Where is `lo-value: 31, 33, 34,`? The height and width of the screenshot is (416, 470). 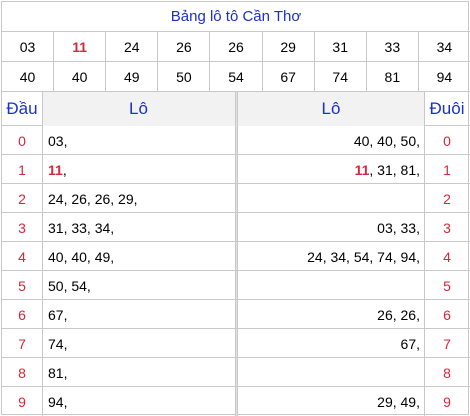
lo-value: 31, 33, 34, is located at coordinates (81, 227).